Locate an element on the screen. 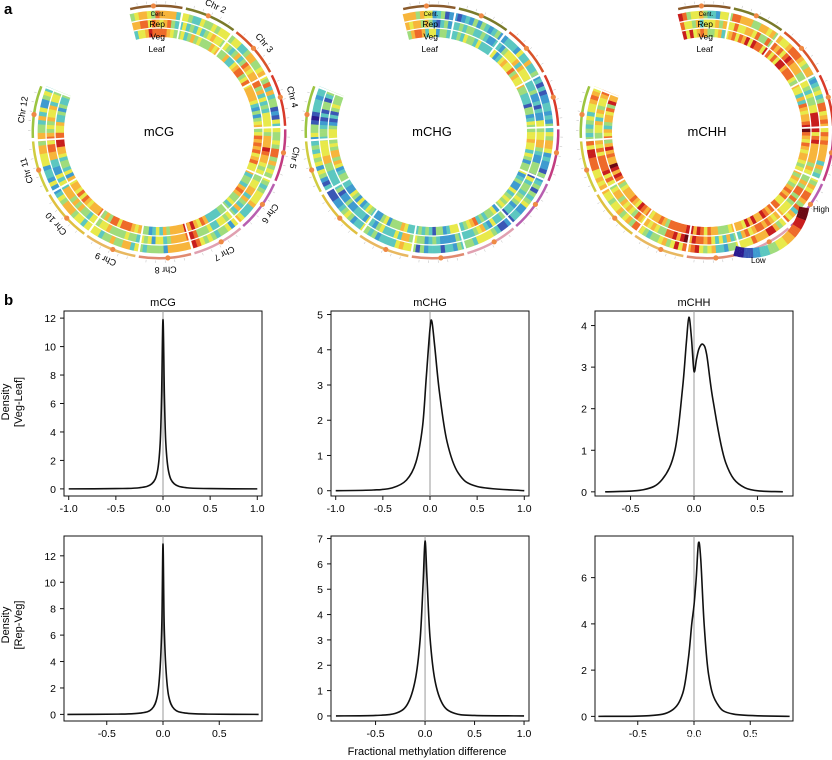 The height and width of the screenshot is (760, 832). y-tick-label: 0 is located at coordinates (53, 490).